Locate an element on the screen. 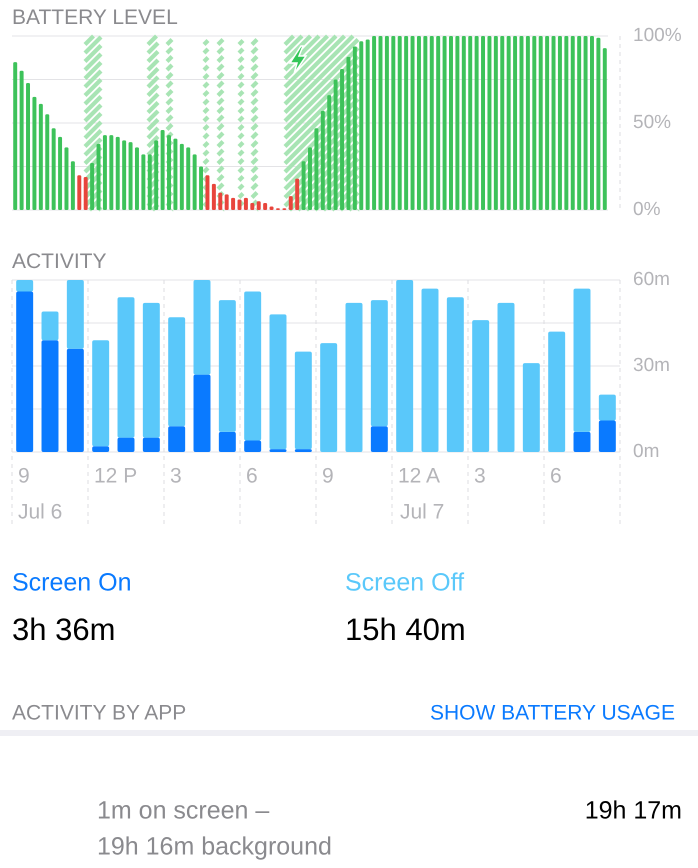  x-tick-label: 12 A is located at coordinates (419, 476).